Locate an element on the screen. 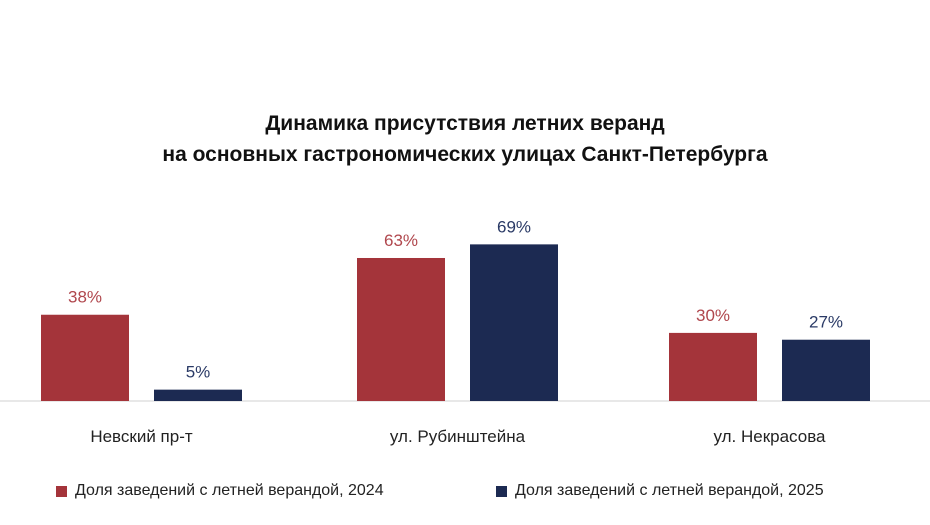 The width and height of the screenshot is (930, 525). legend-swatch-2024 is located at coordinates (61, 491).